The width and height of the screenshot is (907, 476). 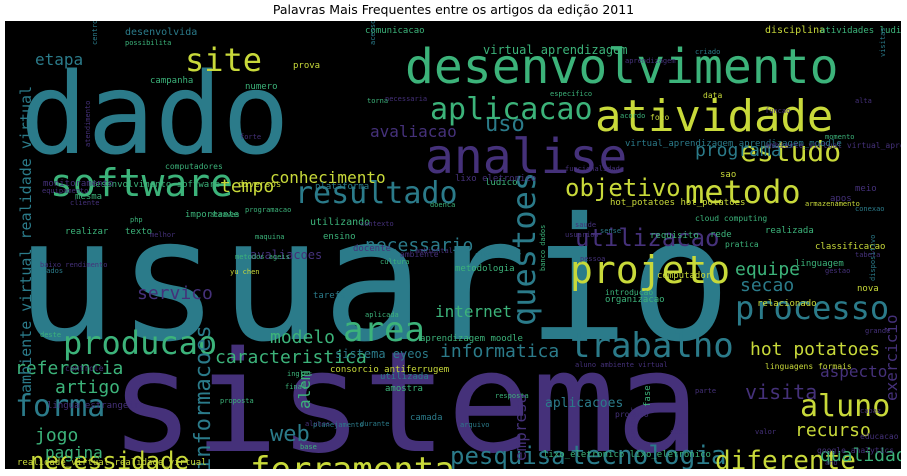 I want to click on word-cloud-term: diversos, so click(x=259, y=185).